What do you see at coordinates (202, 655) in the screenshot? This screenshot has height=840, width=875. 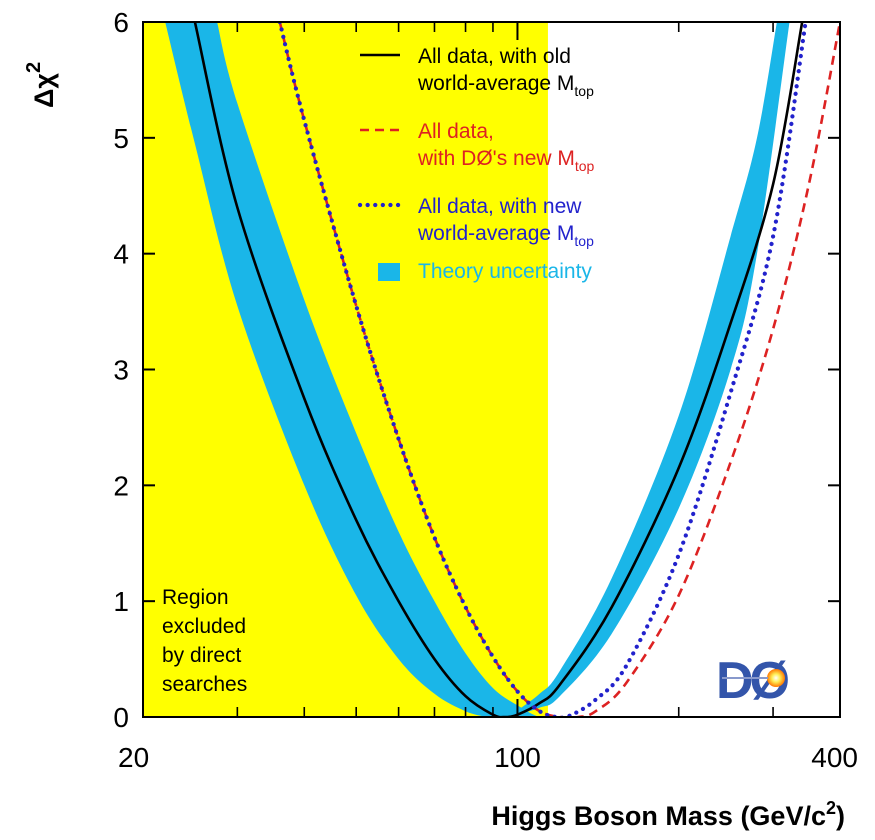 I see `region-label-line: by direct` at bounding box center [202, 655].